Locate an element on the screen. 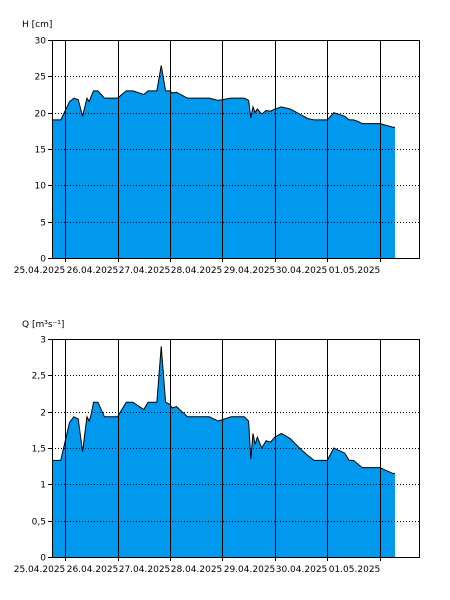 This screenshot has width=450, height=600. y-tick-label: 30 is located at coordinates (41, 42).